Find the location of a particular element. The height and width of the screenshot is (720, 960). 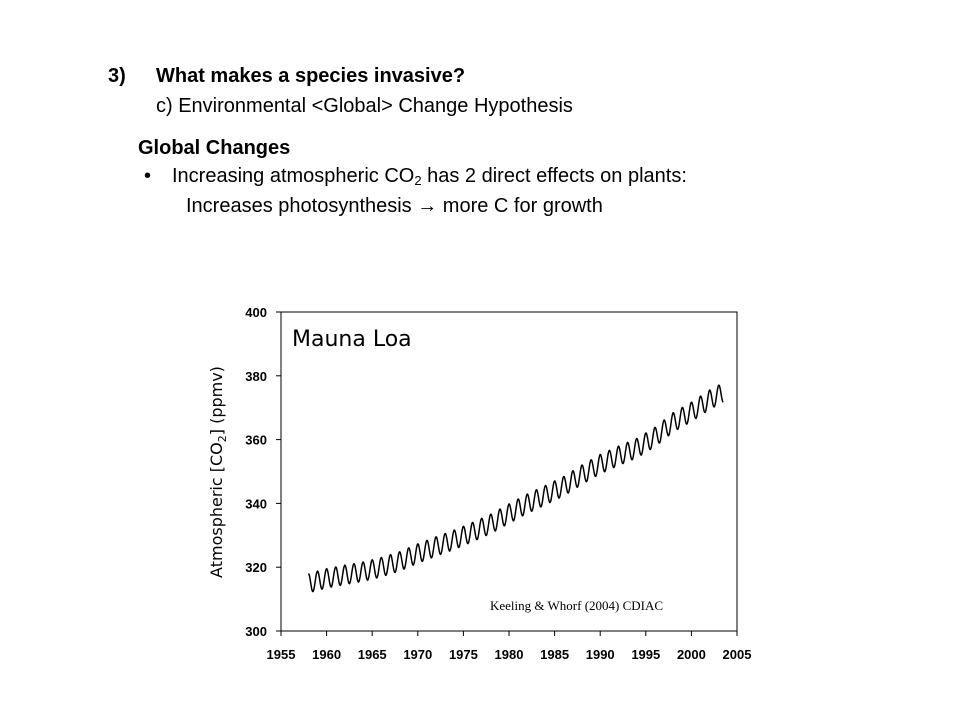

y-tick-label: 320 is located at coordinates (256, 567).